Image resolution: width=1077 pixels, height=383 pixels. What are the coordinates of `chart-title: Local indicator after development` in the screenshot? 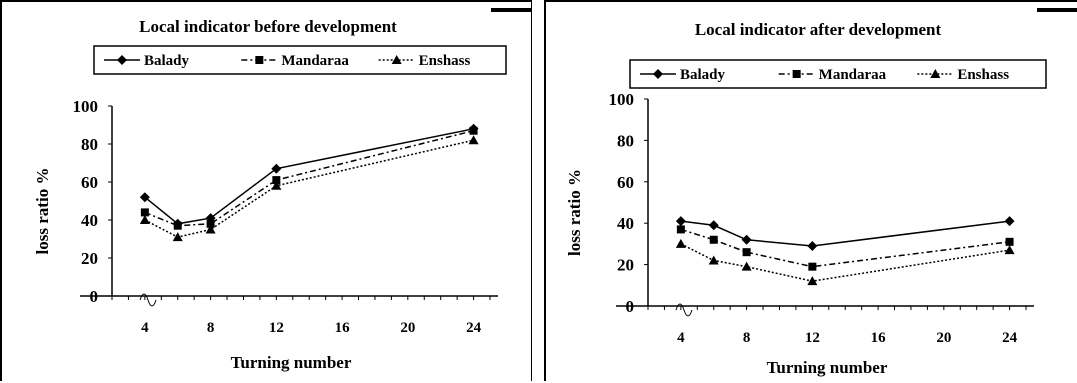 It's located at (818, 29).